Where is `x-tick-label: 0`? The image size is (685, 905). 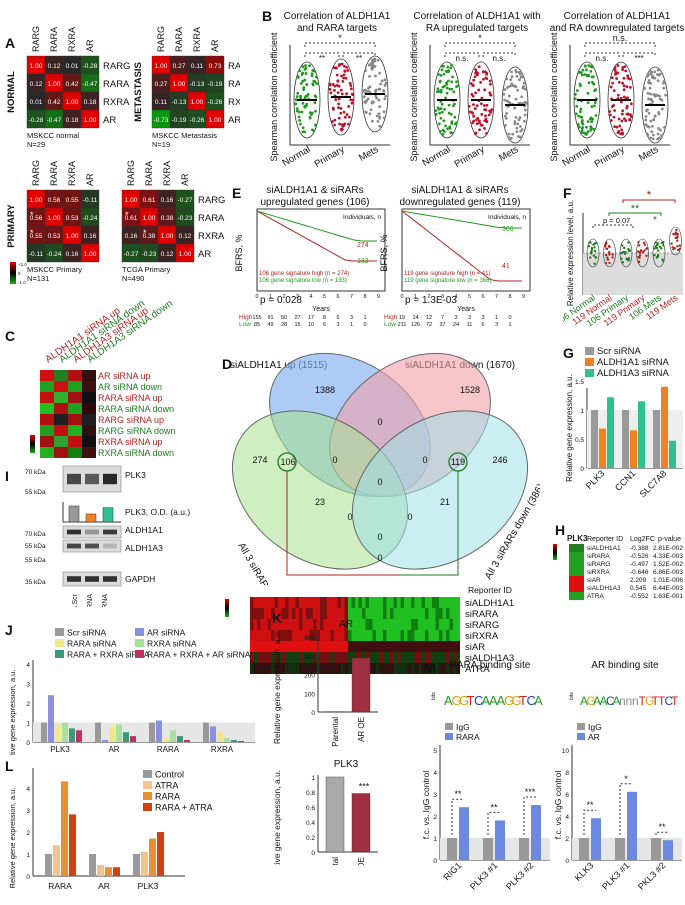
x-tick-label: 0 is located at coordinates (256, 297).